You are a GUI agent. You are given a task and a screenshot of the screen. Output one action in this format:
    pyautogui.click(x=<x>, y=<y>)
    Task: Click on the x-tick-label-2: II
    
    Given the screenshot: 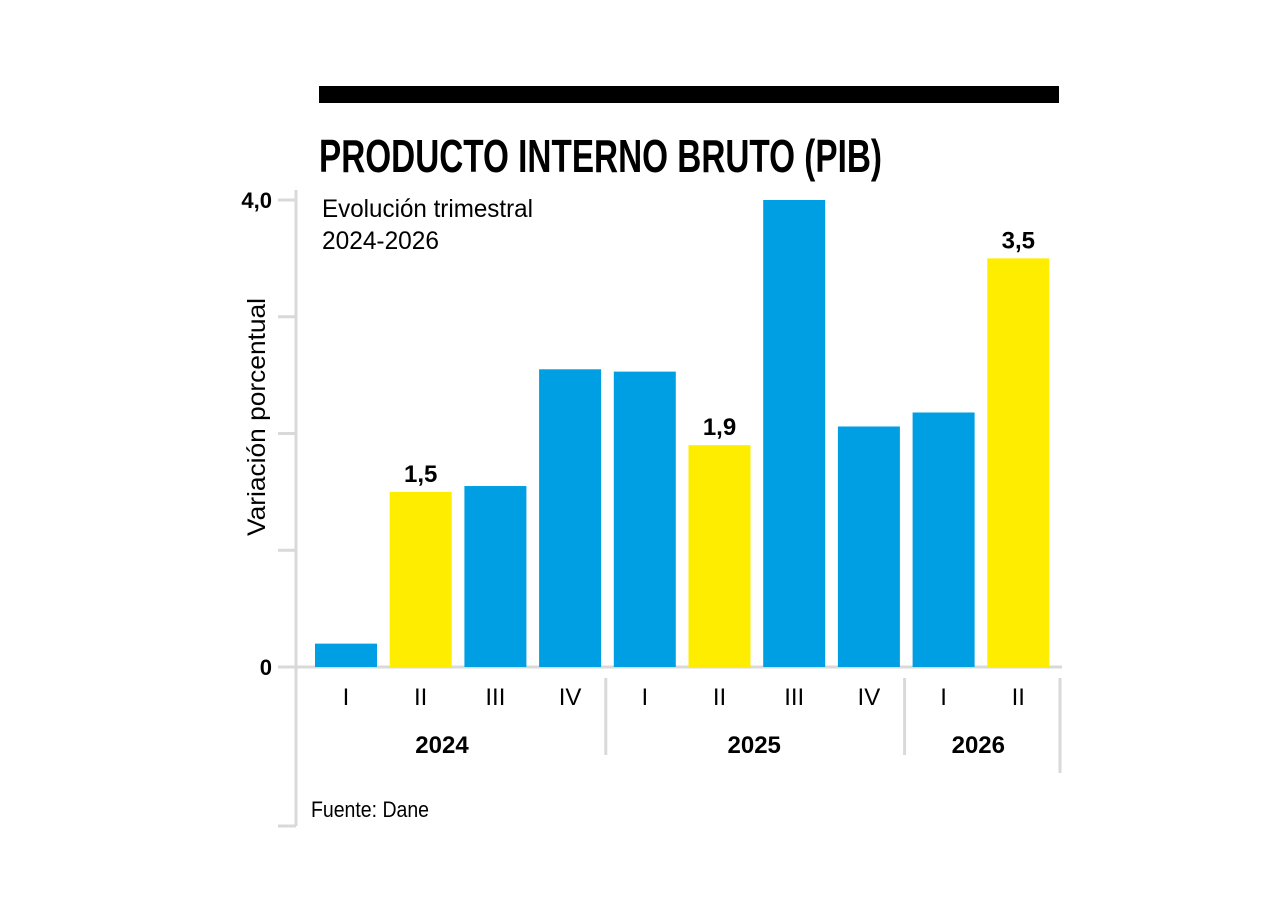 What is the action you would take?
    pyautogui.click(x=420, y=697)
    